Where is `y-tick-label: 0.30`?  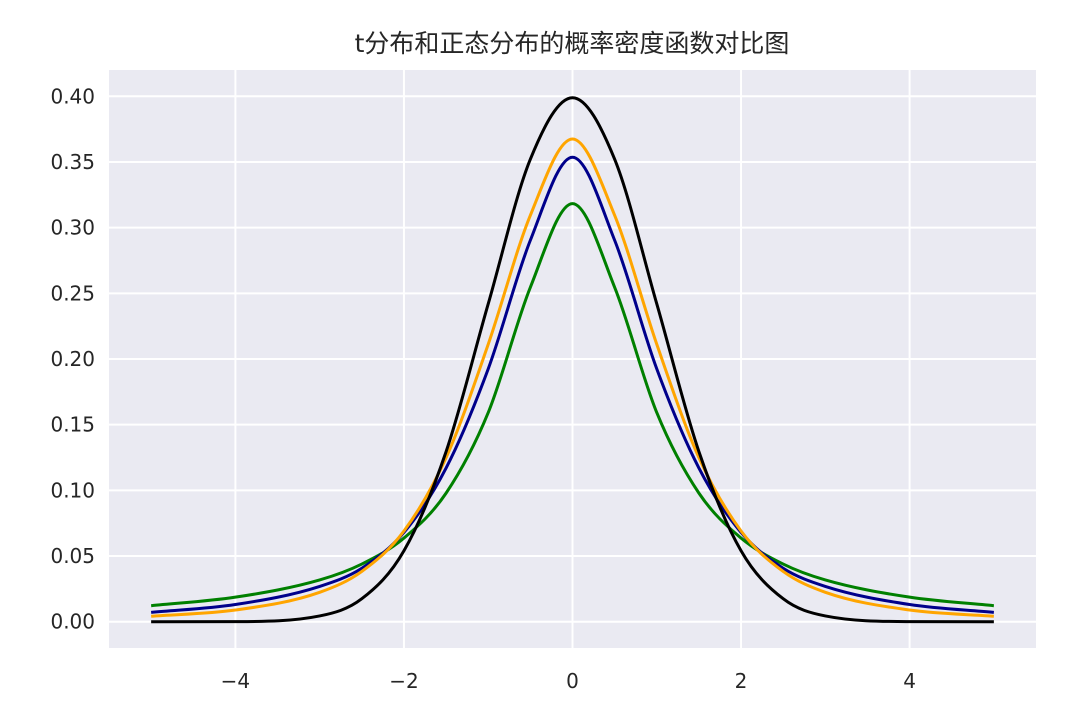
y-tick-label: 0.30 is located at coordinates (72, 228).